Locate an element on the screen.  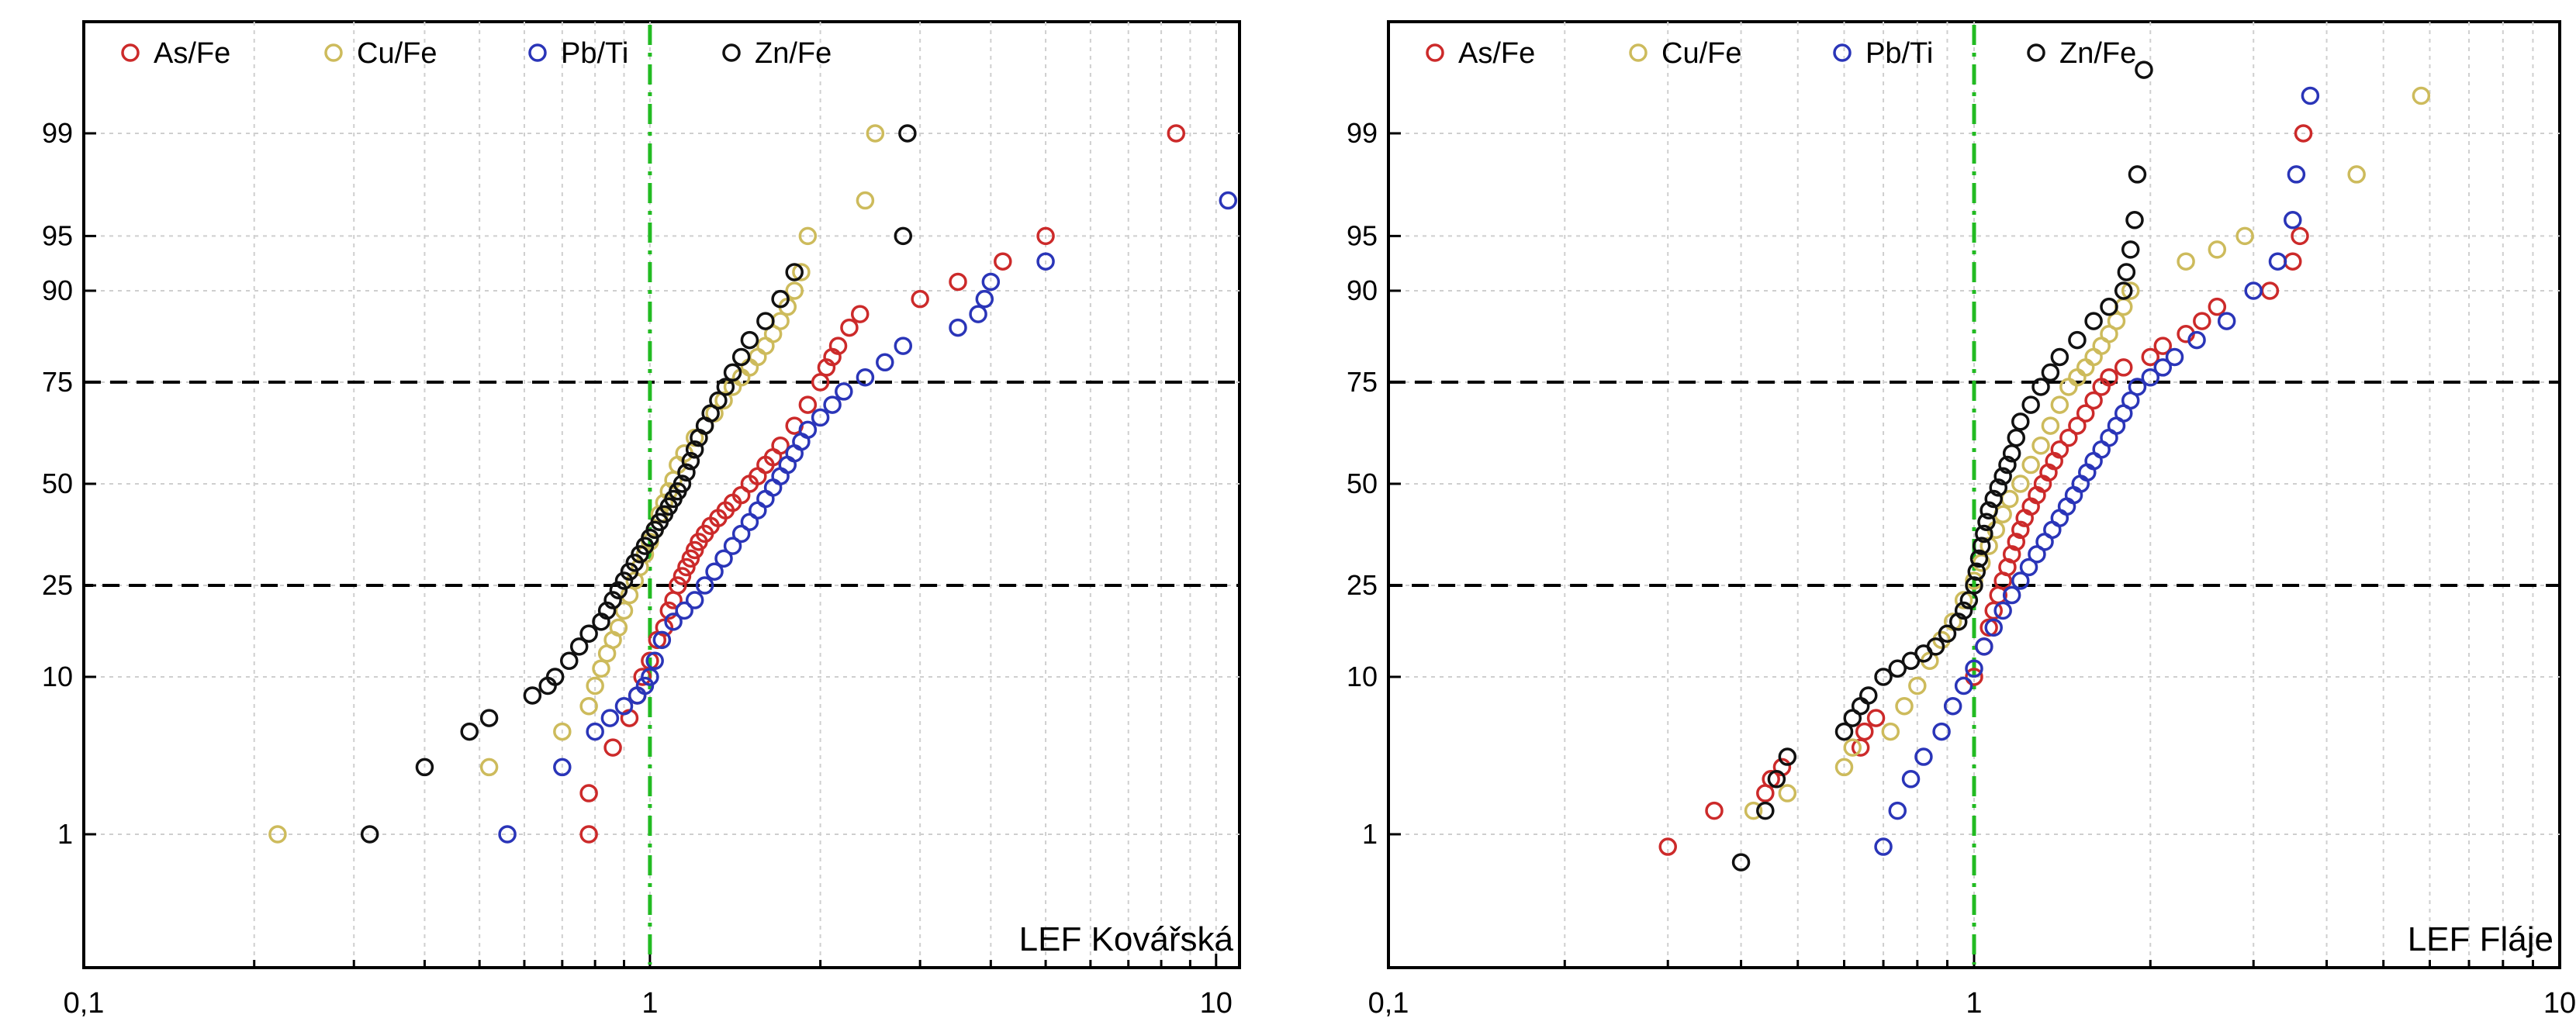
series-zn-fe is located at coordinates (1942, 466).